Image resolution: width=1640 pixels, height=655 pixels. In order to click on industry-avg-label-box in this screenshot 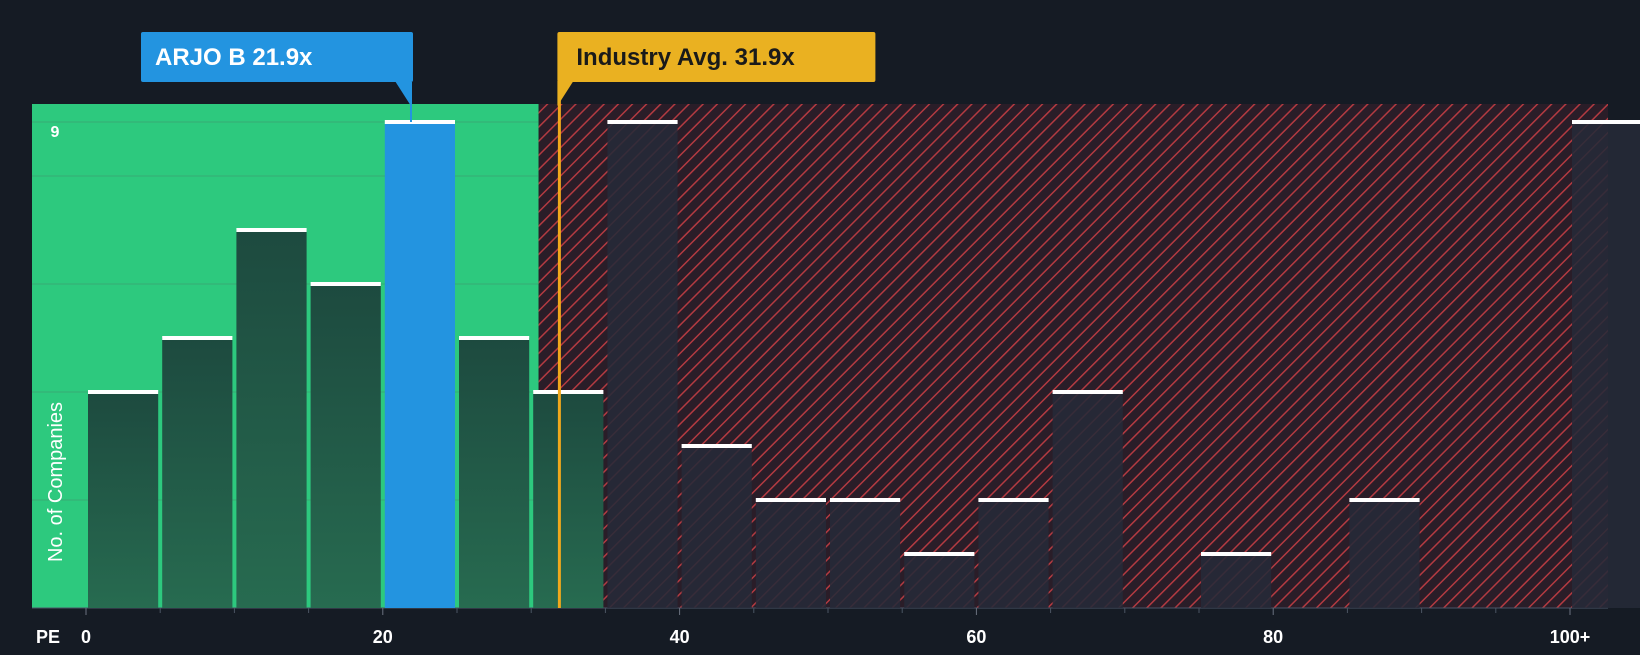, I will do `click(716, 57)`.